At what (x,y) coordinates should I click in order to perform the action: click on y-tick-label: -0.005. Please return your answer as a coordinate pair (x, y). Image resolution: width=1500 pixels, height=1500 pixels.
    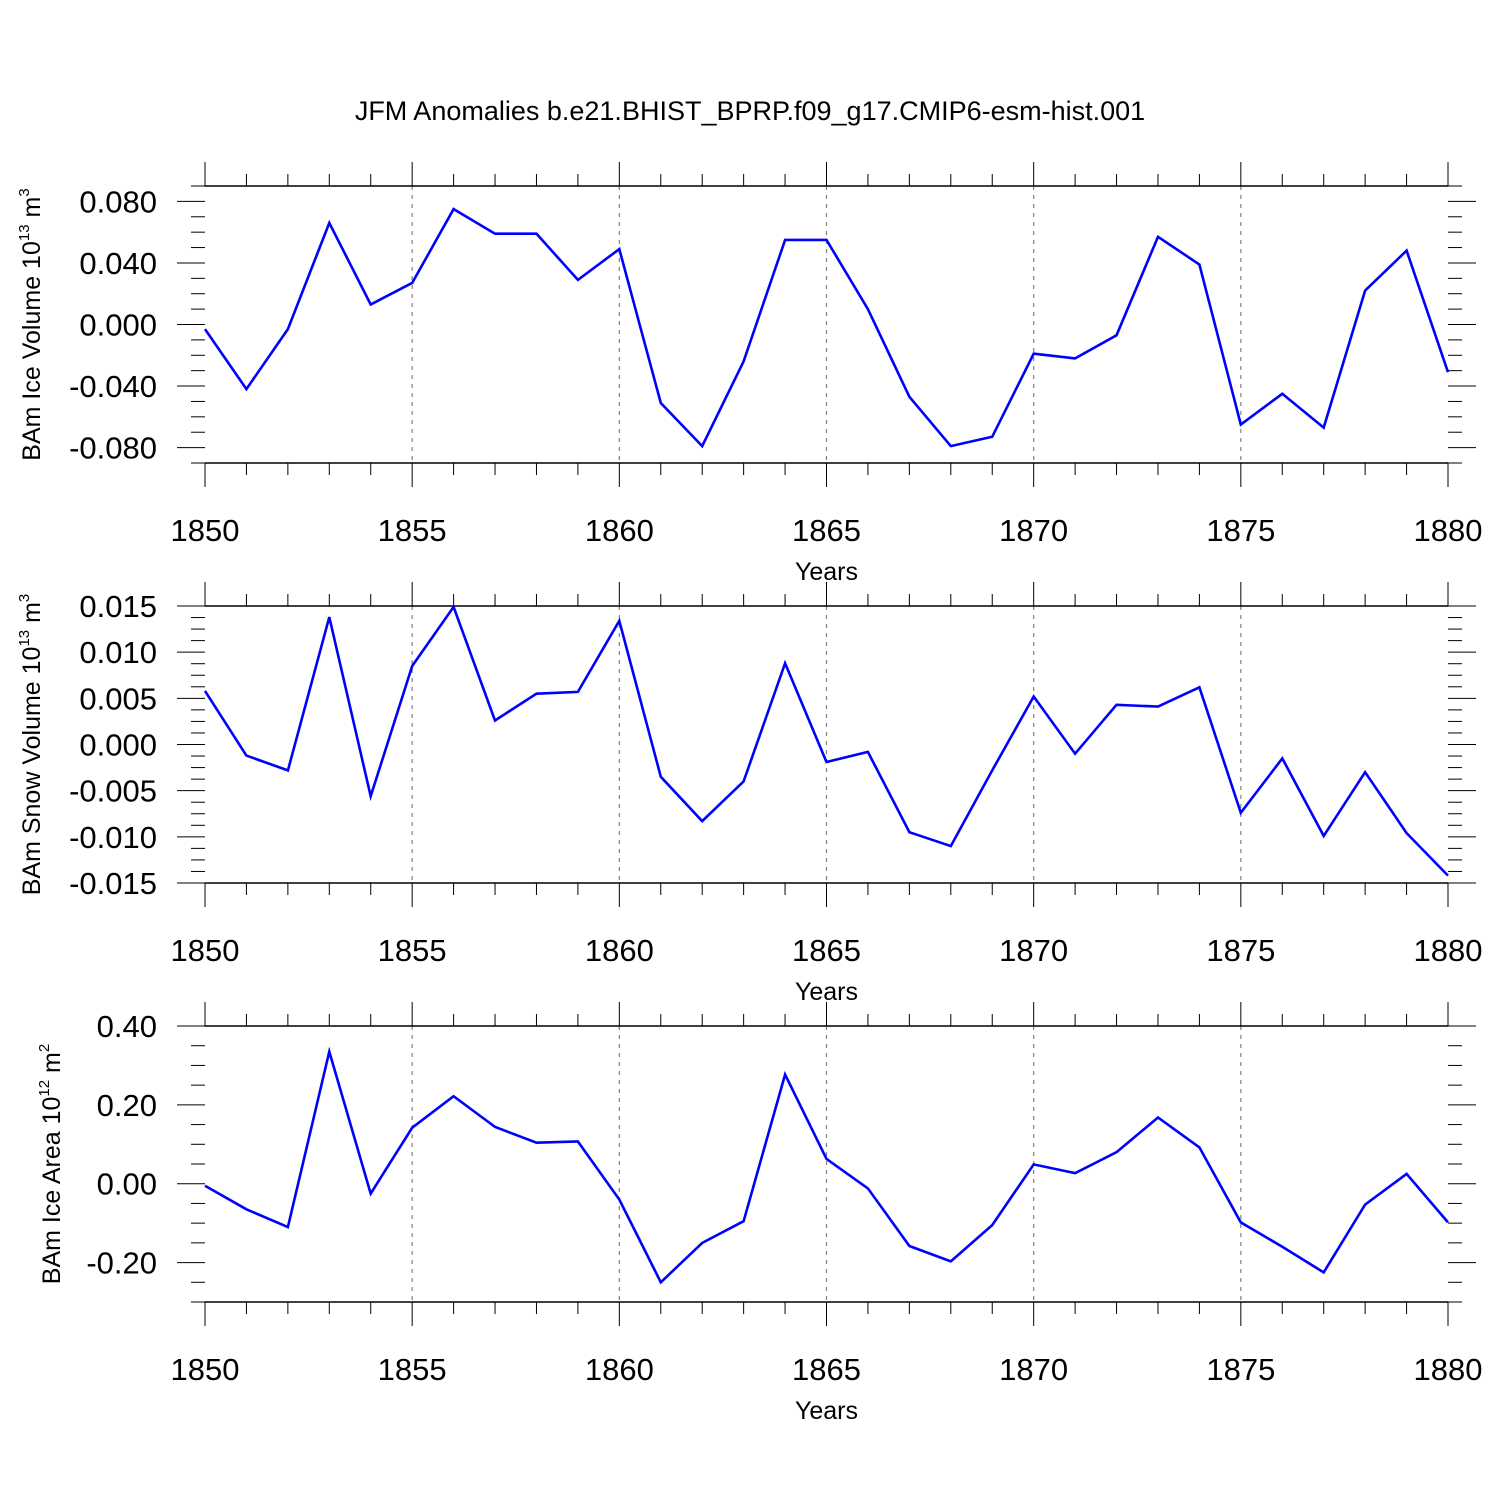
    Looking at the image, I should click on (113, 791).